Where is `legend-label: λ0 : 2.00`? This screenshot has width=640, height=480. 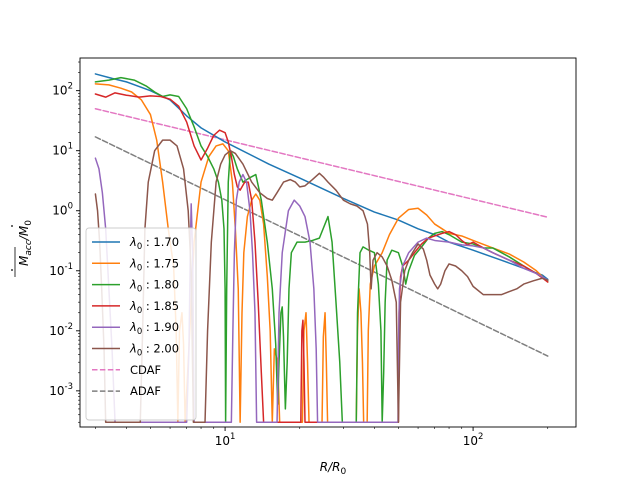 legend-label: λ0 : 2.00 is located at coordinates (154, 350).